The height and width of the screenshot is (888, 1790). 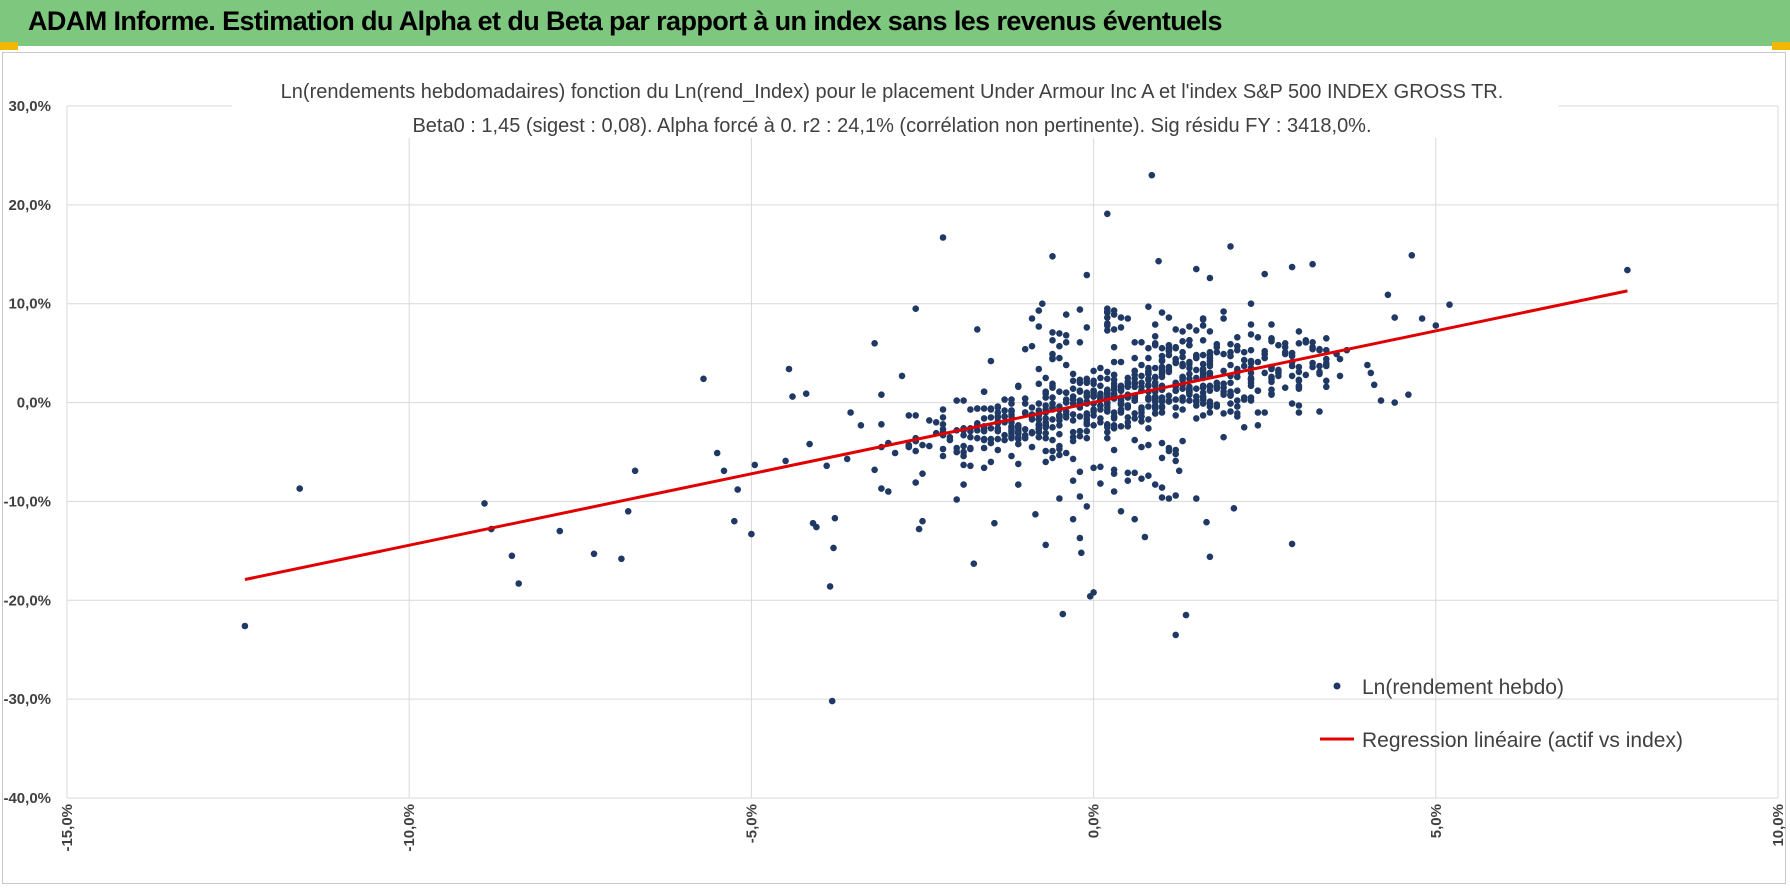 I want to click on y-tick-label: 20,0%, so click(x=29, y=205).